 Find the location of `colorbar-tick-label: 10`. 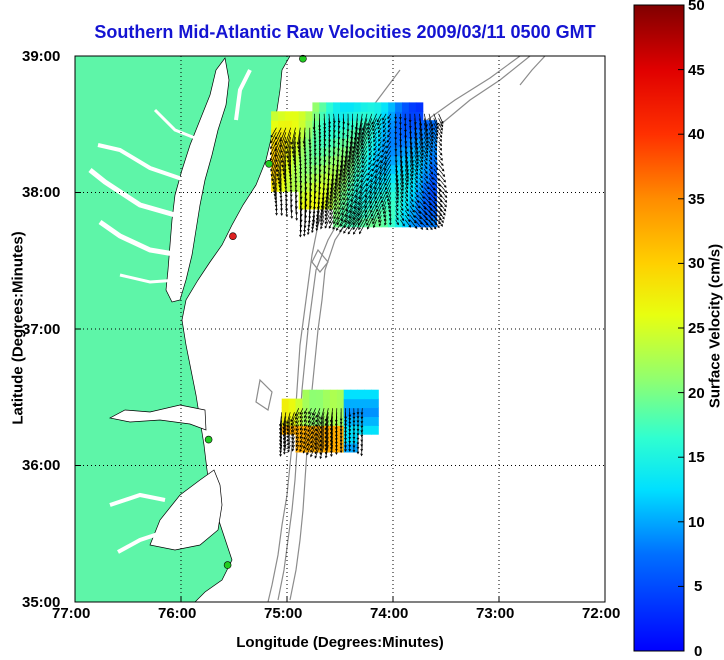

colorbar-tick-label: 10 is located at coordinates (696, 522).